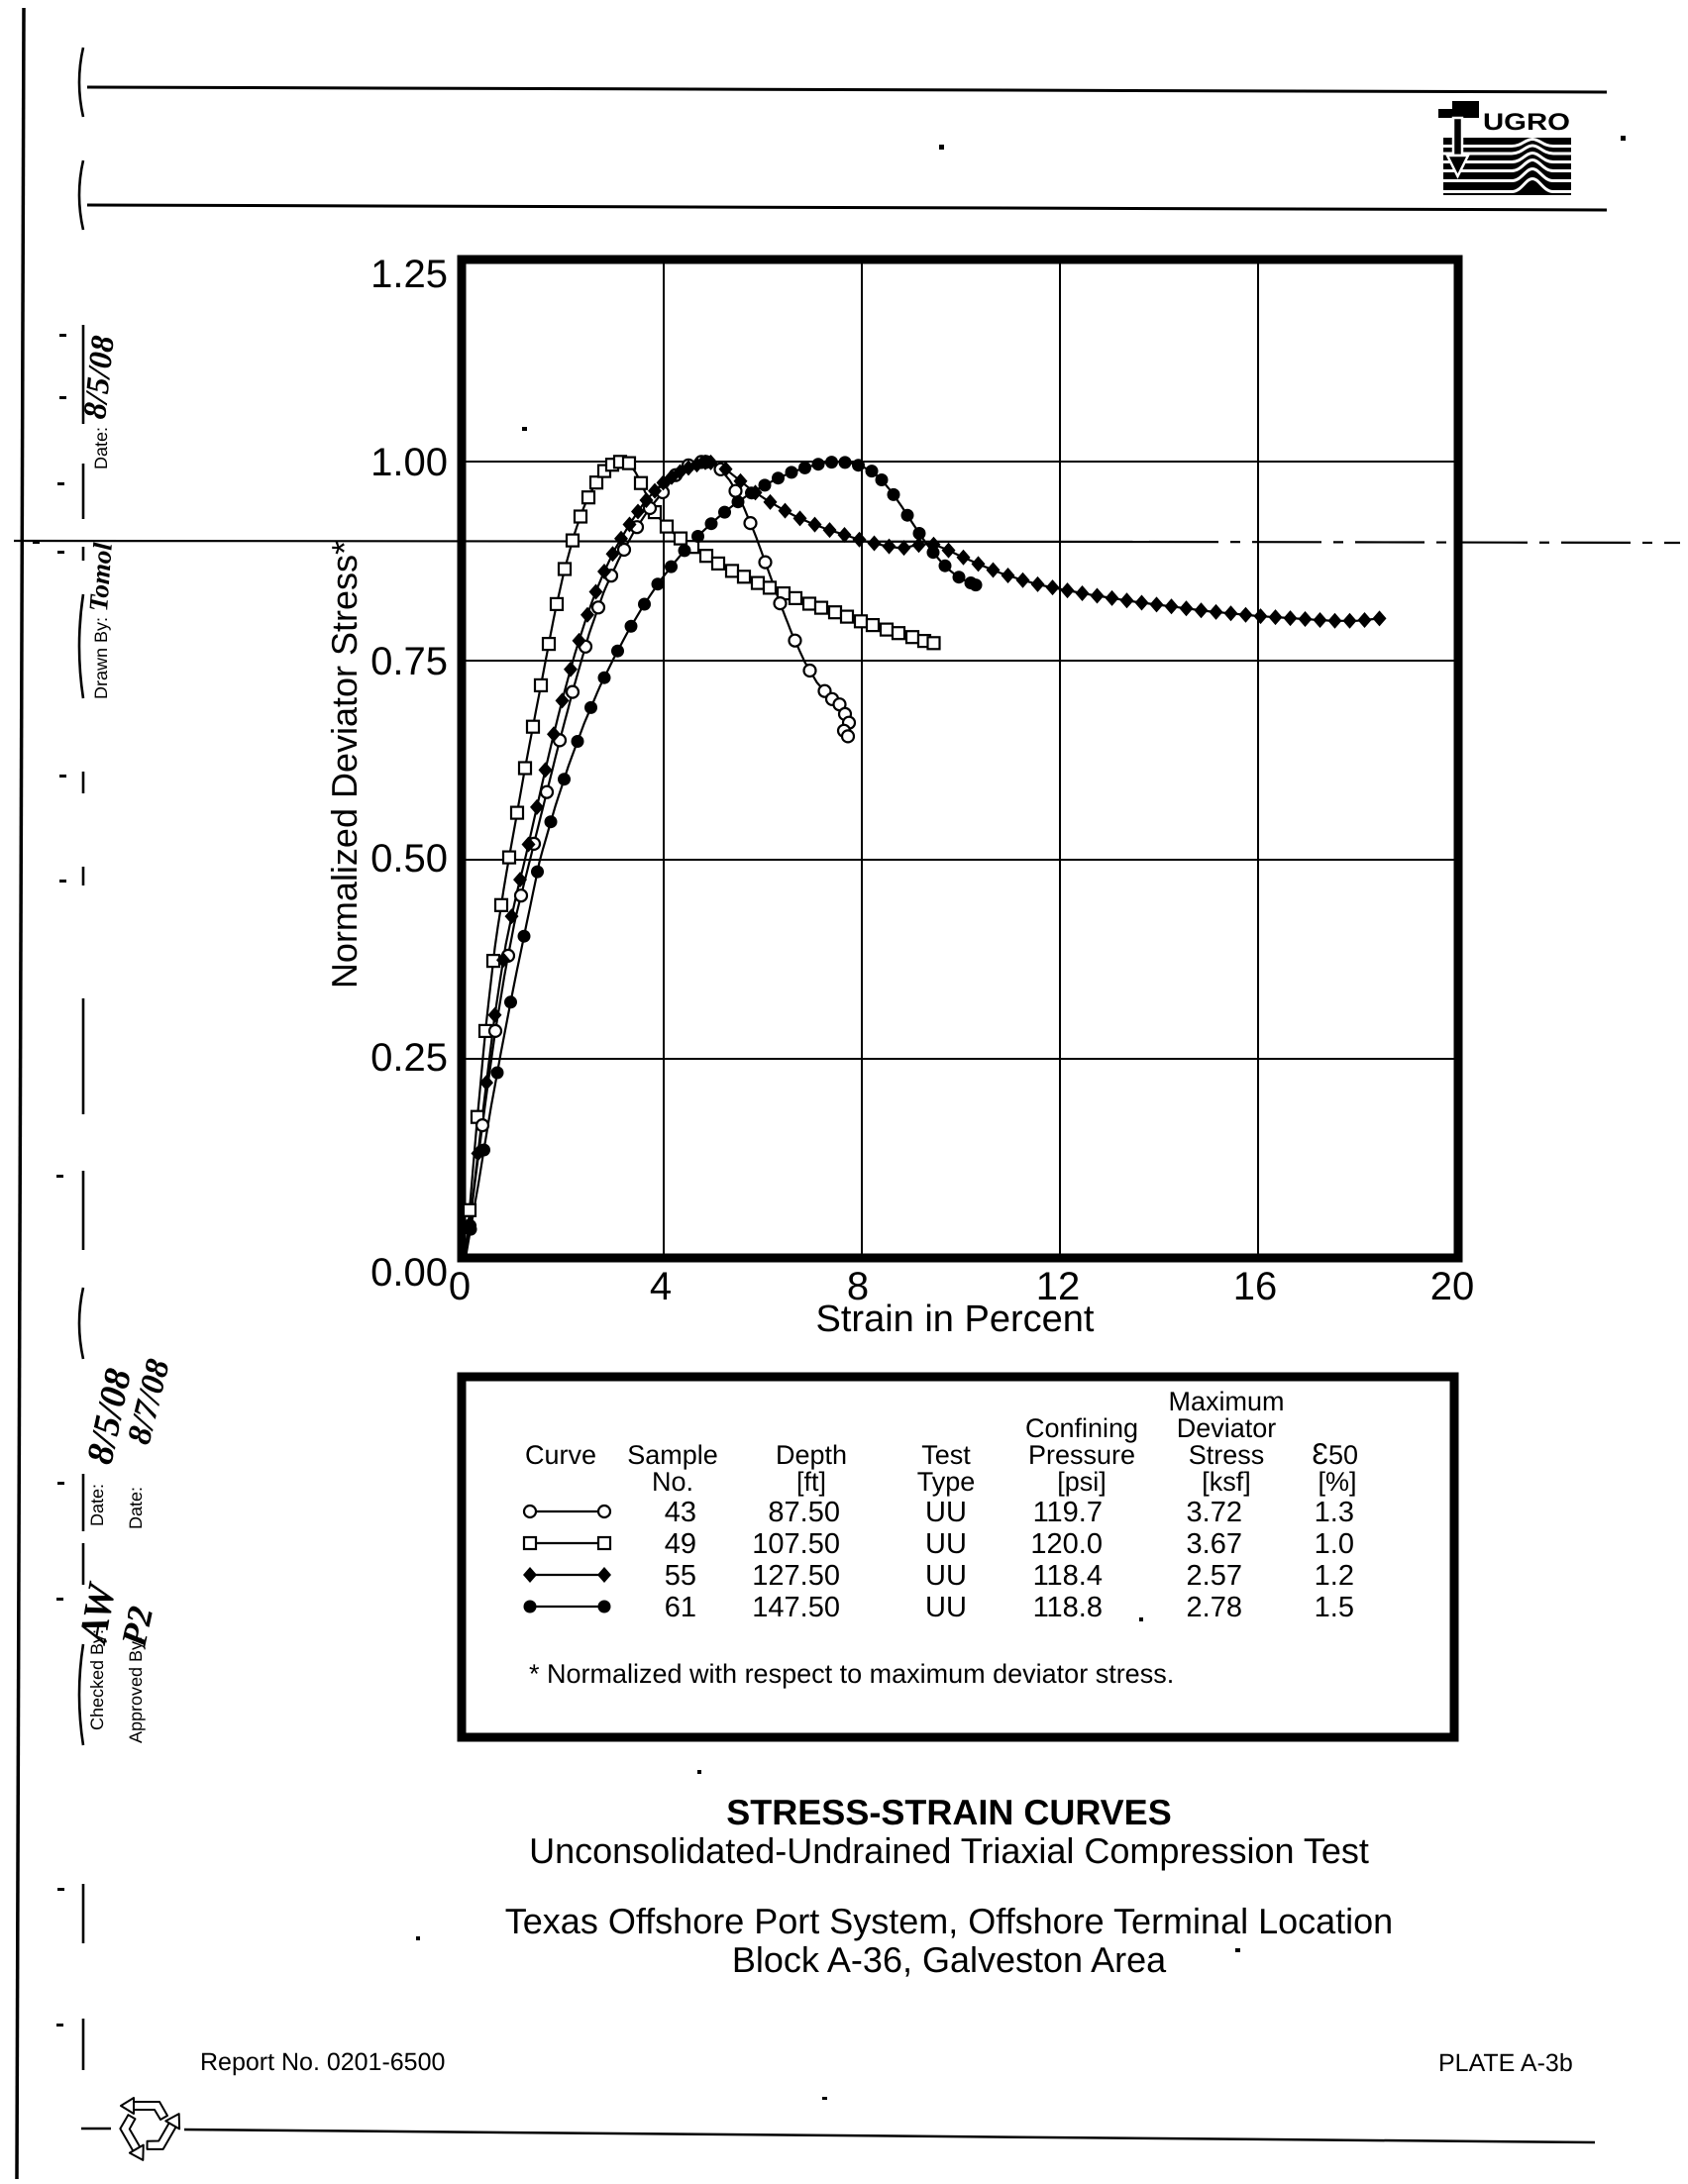 This screenshot has width=1688, height=2184. Describe the element at coordinates (811, 1482) in the screenshot. I see `svg-text: [ft]` at that location.